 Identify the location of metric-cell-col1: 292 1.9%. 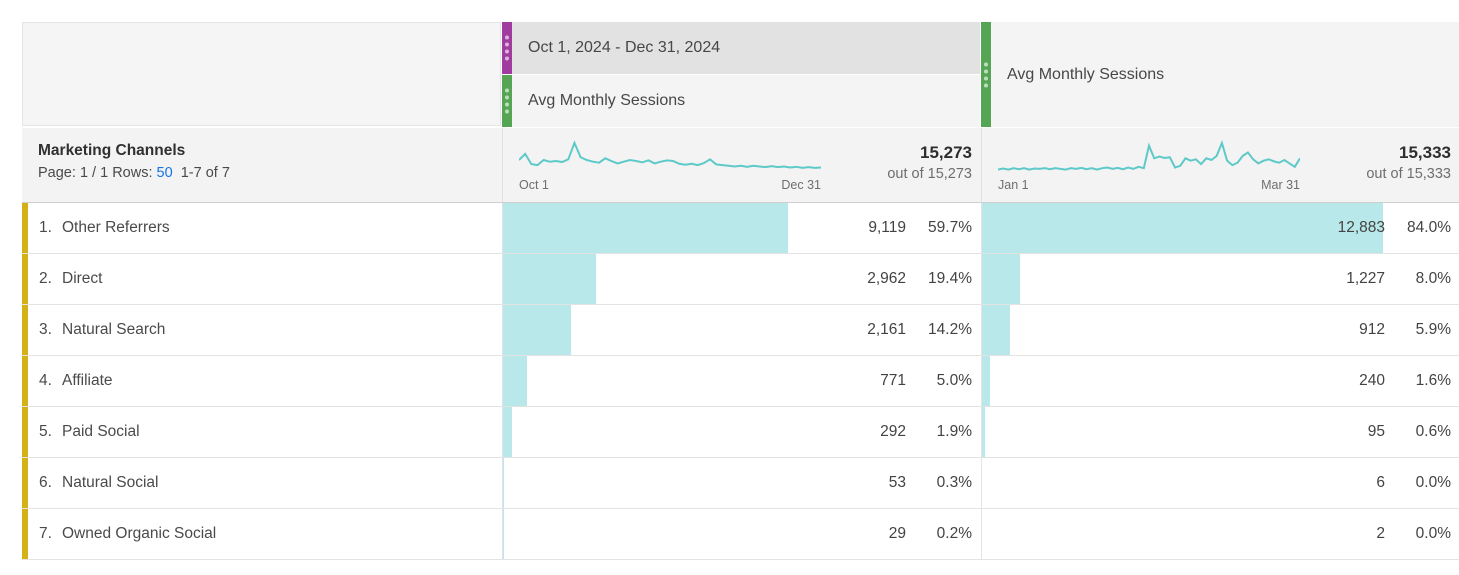
(741, 432).